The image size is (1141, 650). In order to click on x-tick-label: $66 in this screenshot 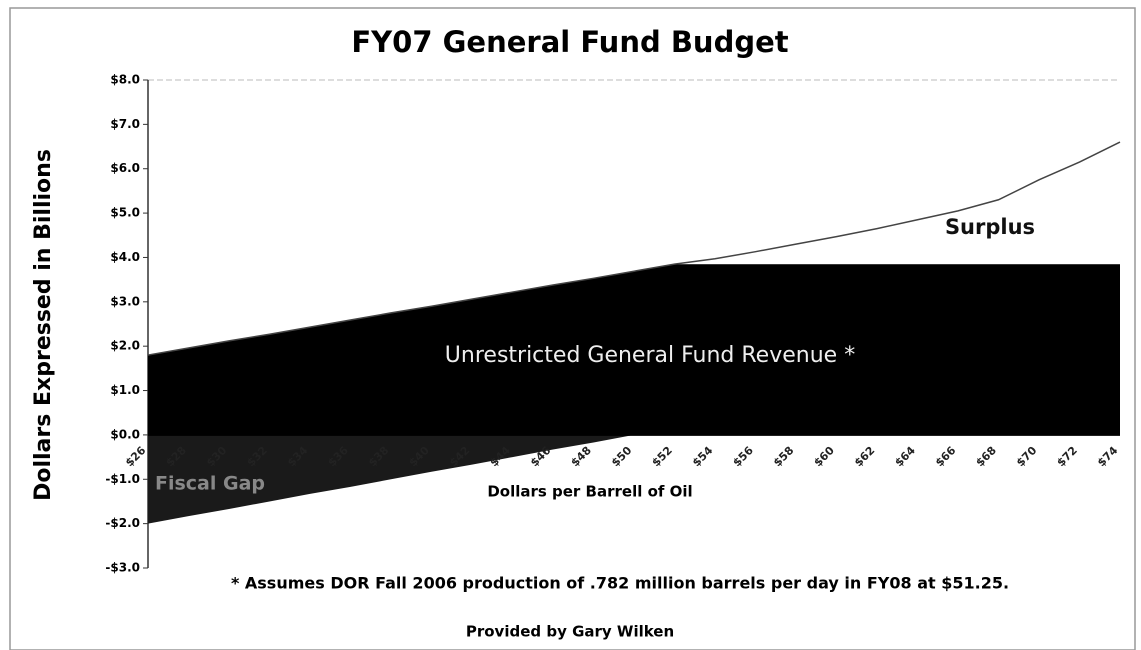, I will do `click(946, 457)`.